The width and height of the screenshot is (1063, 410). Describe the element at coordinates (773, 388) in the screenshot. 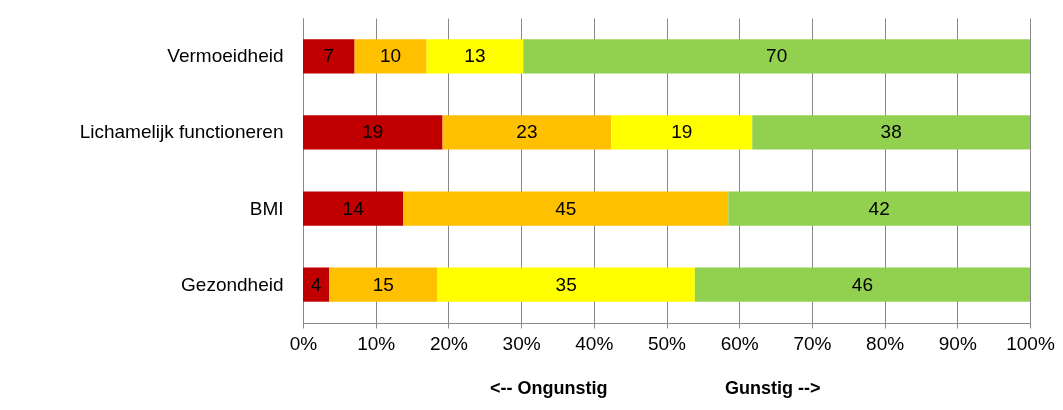

I see `text: Gunstig -->` at that location.